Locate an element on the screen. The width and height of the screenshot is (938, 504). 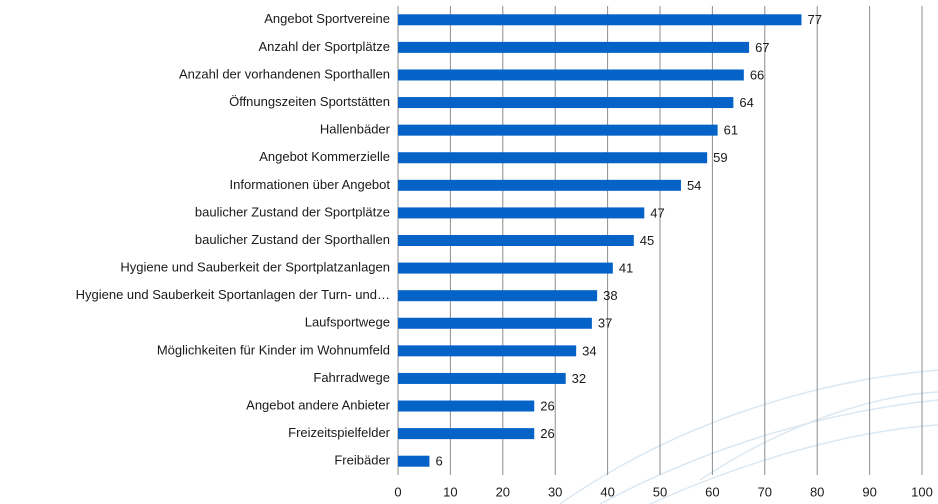
value-label: 45 is located at coordinates (647, 240).